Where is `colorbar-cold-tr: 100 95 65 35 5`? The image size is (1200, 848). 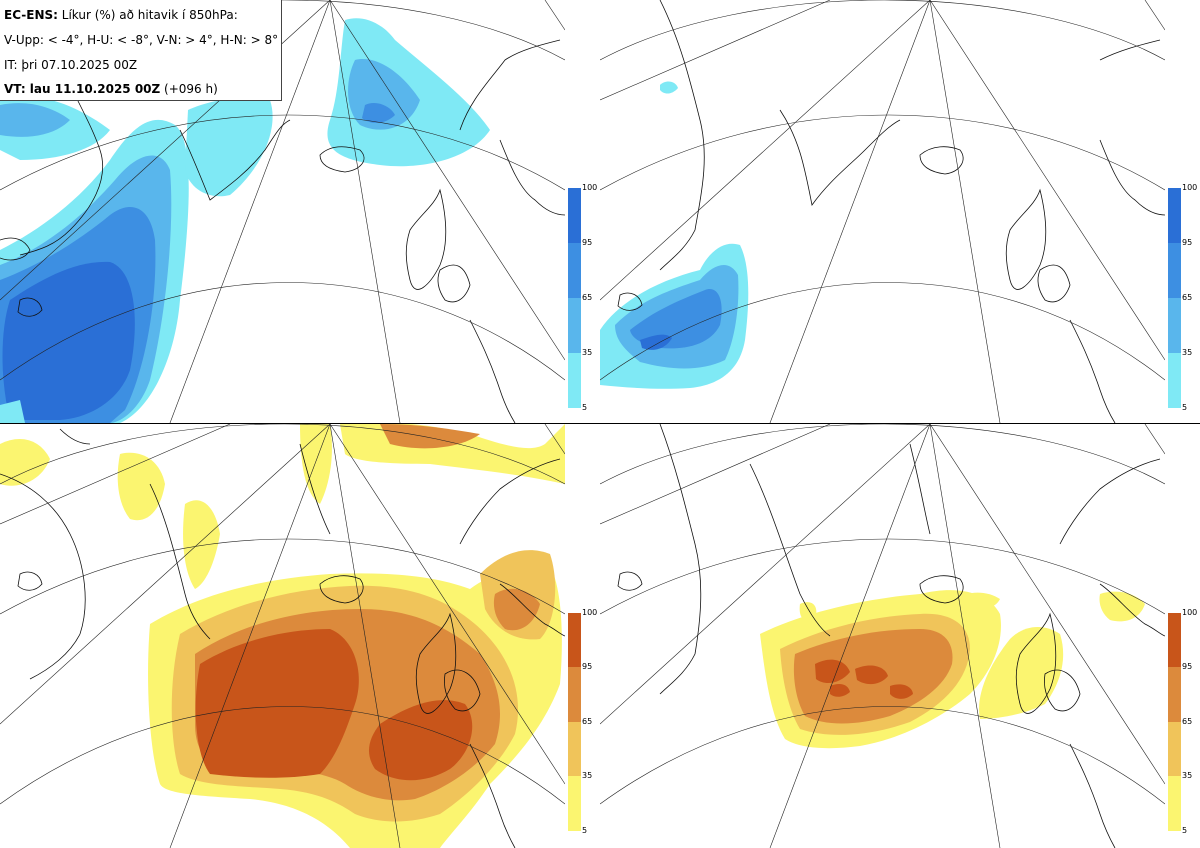
colorbar-cold-tr: 100 95 65 35 5 is located at coordinates (1184, 298).